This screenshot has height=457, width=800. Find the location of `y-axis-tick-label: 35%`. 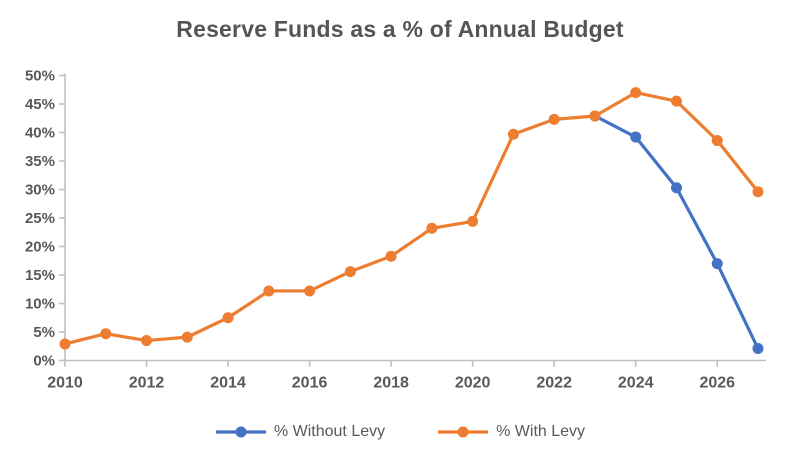

y-axis-tick-label: 35% is located at coordinates (40, 161).